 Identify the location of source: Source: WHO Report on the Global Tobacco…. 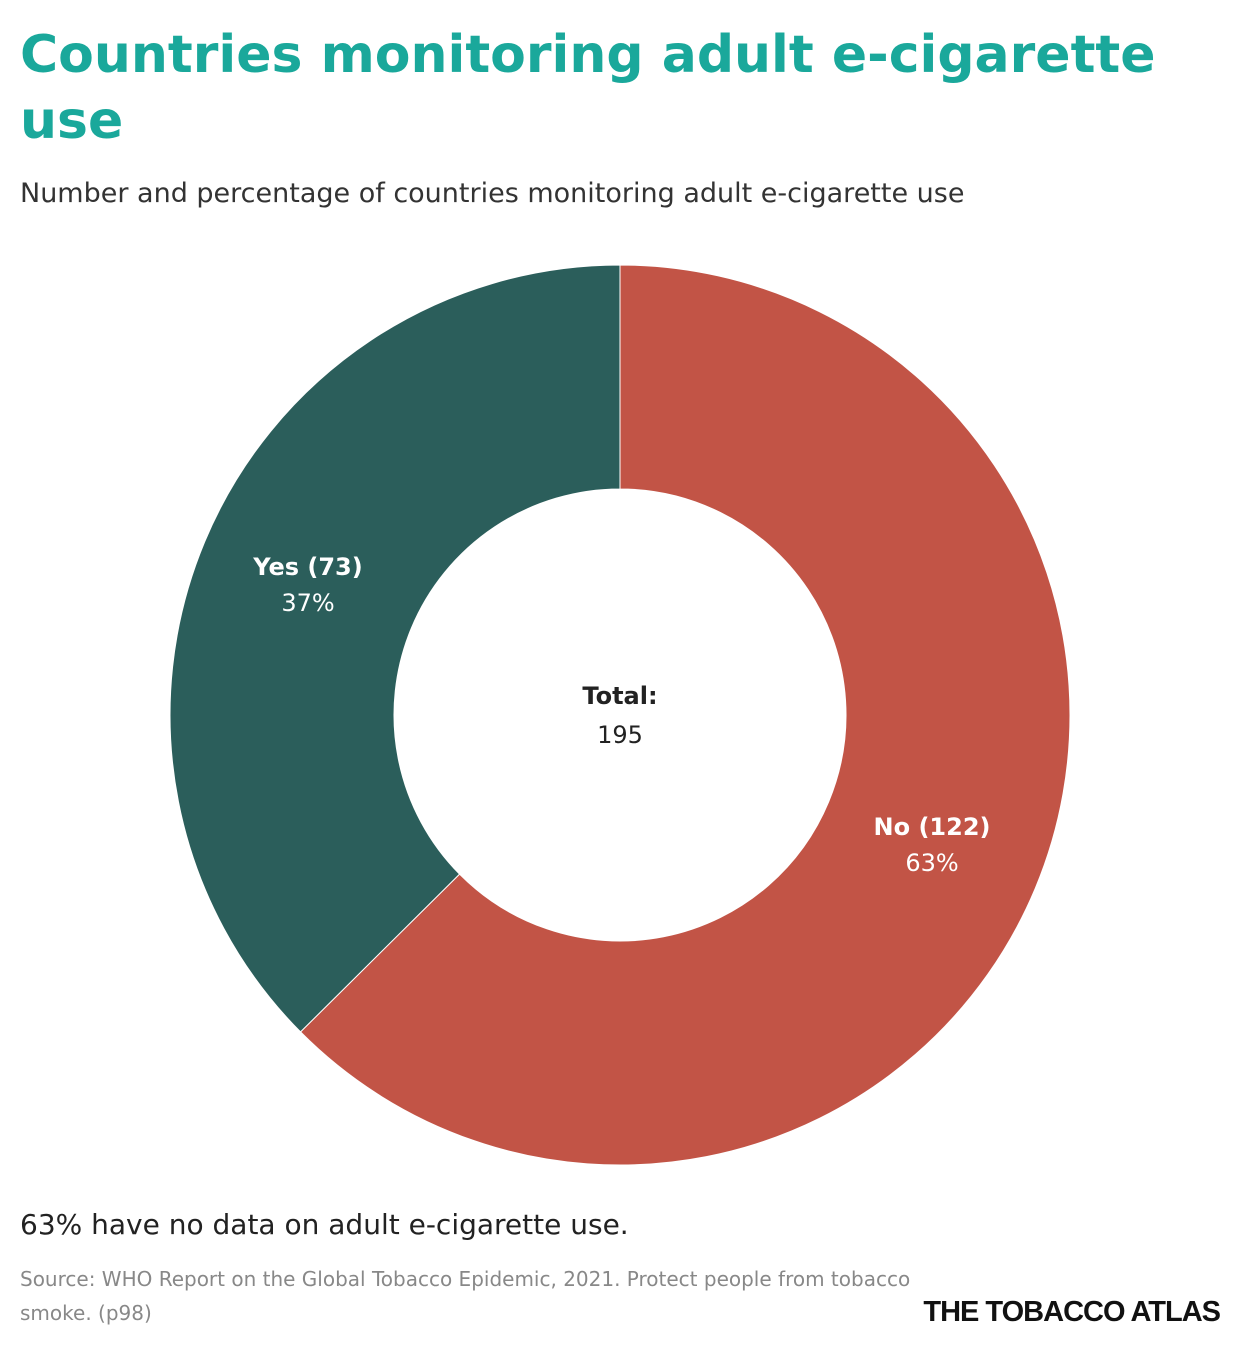
(465, 1296).